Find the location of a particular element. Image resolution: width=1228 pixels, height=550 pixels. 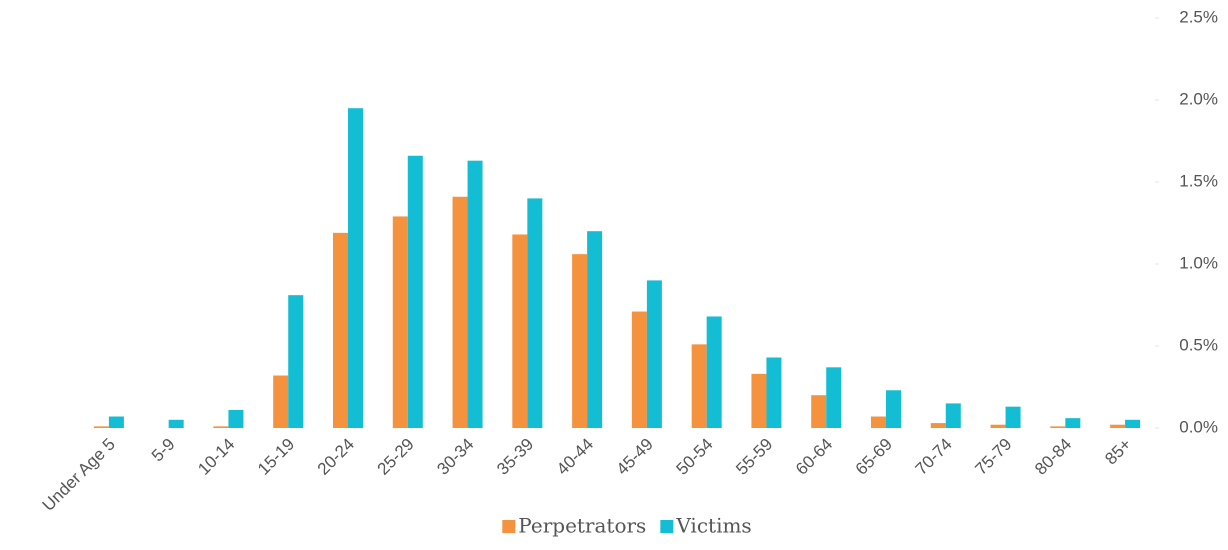

x-tick-label: Under Age 5 is located at coordinates (79, 475).